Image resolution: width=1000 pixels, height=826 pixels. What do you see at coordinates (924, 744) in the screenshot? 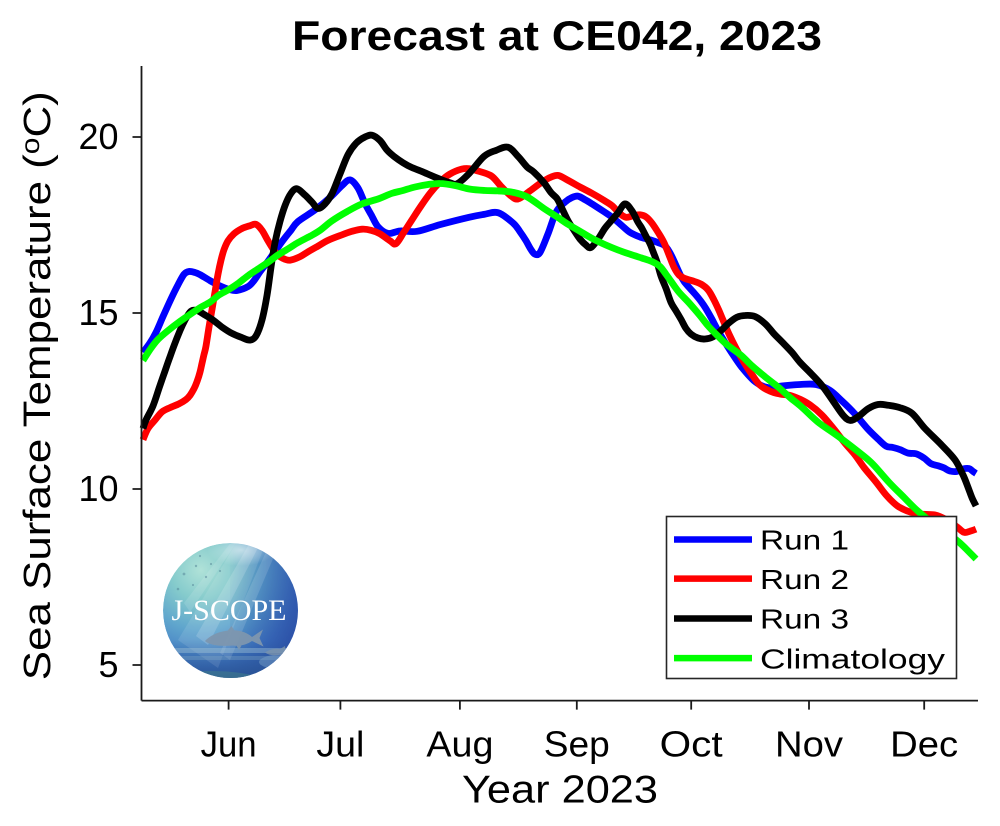
I see `svg-text: Dec` at bounding box center [924, 744].